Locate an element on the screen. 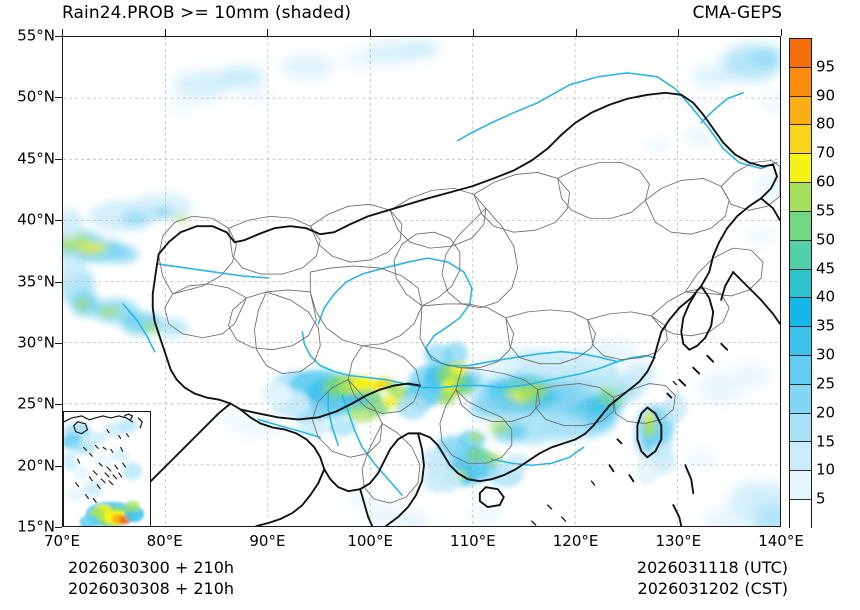  footer-init-utc: 2026030300 + 210h is located at coordinates (151, 567).